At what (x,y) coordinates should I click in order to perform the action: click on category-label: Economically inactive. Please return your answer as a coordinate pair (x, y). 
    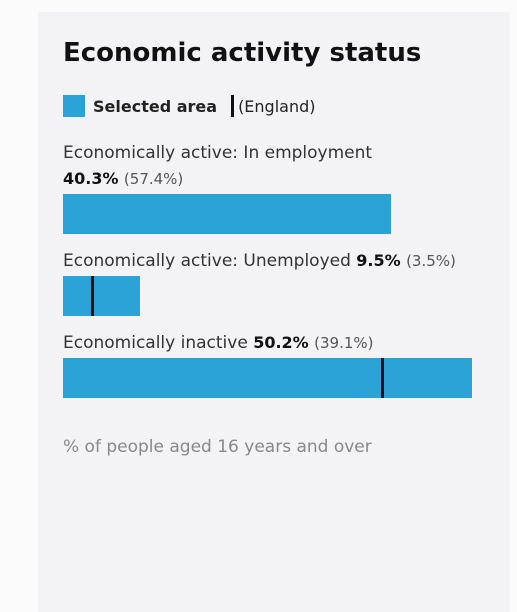
    Looking at the image, I should click on (155, 343).